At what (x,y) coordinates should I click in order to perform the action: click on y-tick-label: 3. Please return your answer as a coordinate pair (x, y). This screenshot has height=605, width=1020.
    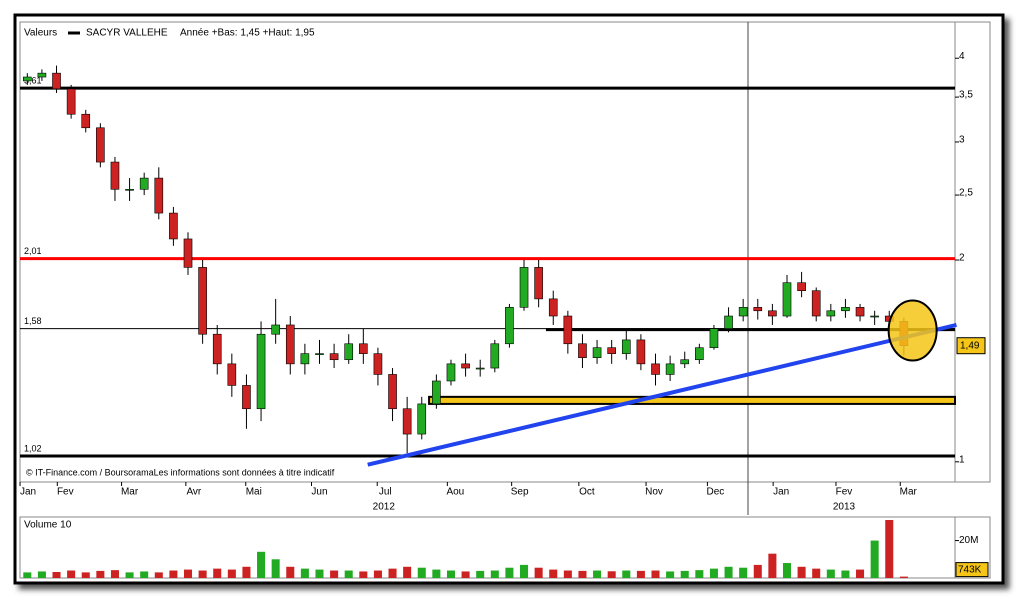
    Looking at the image, I should click on (962, 140).